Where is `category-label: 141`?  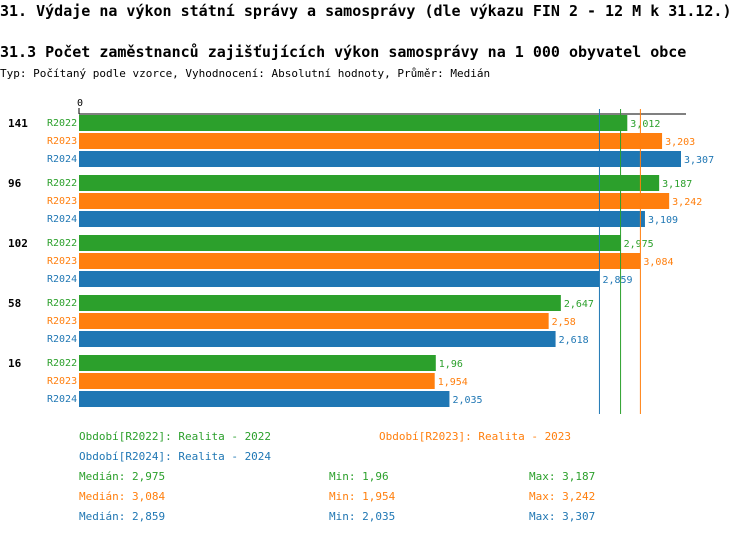 category-label: 141 is located at coordinates (18, 123).